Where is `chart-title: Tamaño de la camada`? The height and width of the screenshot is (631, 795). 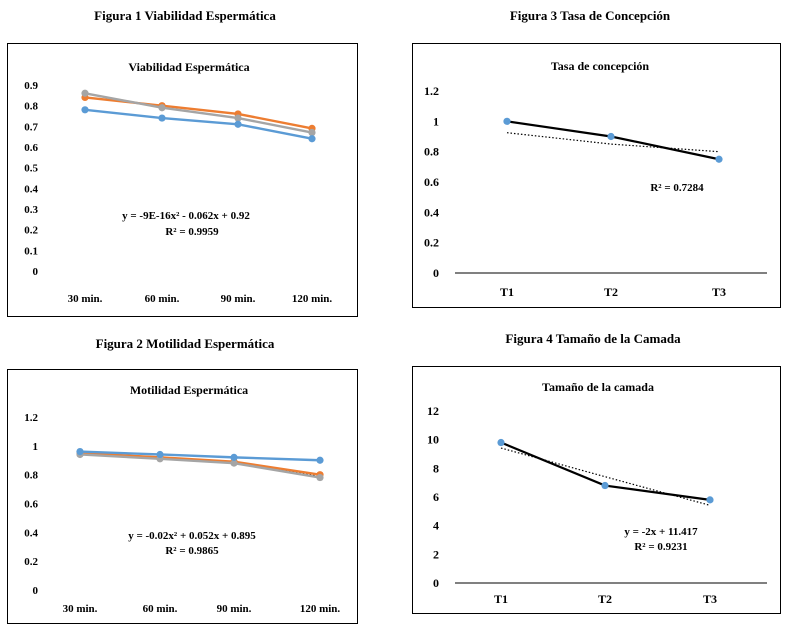 chart-title: Tamaño de la camada is located at coordinates (598, 387).